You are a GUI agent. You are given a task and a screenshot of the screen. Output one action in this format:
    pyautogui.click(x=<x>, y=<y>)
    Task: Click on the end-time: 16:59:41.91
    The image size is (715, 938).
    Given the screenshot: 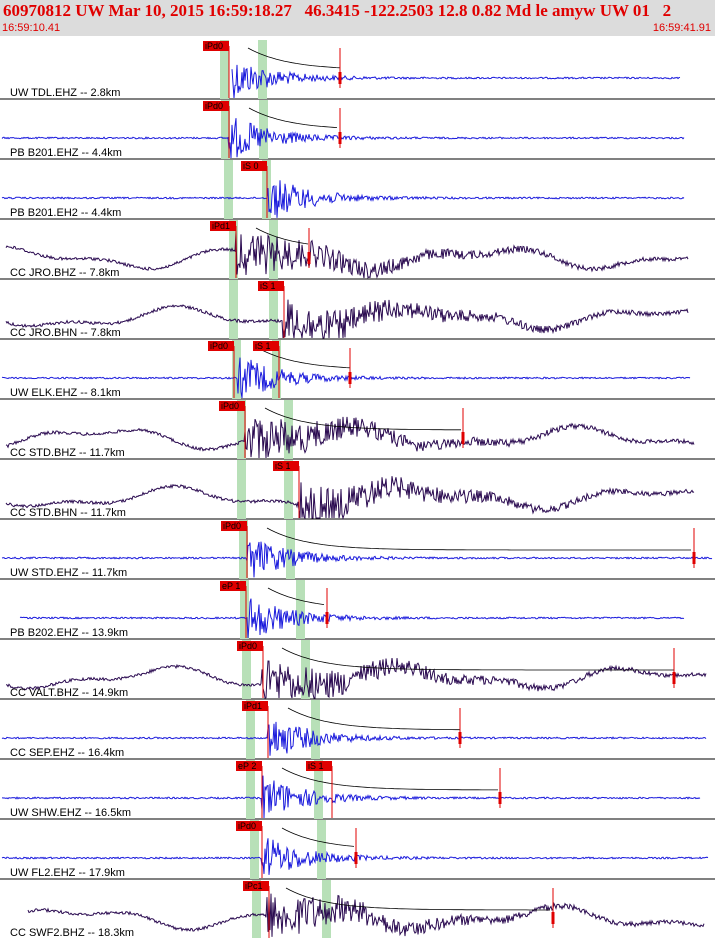 What is the action you would take?
    pyautogui.click(x=681, y=28)
    